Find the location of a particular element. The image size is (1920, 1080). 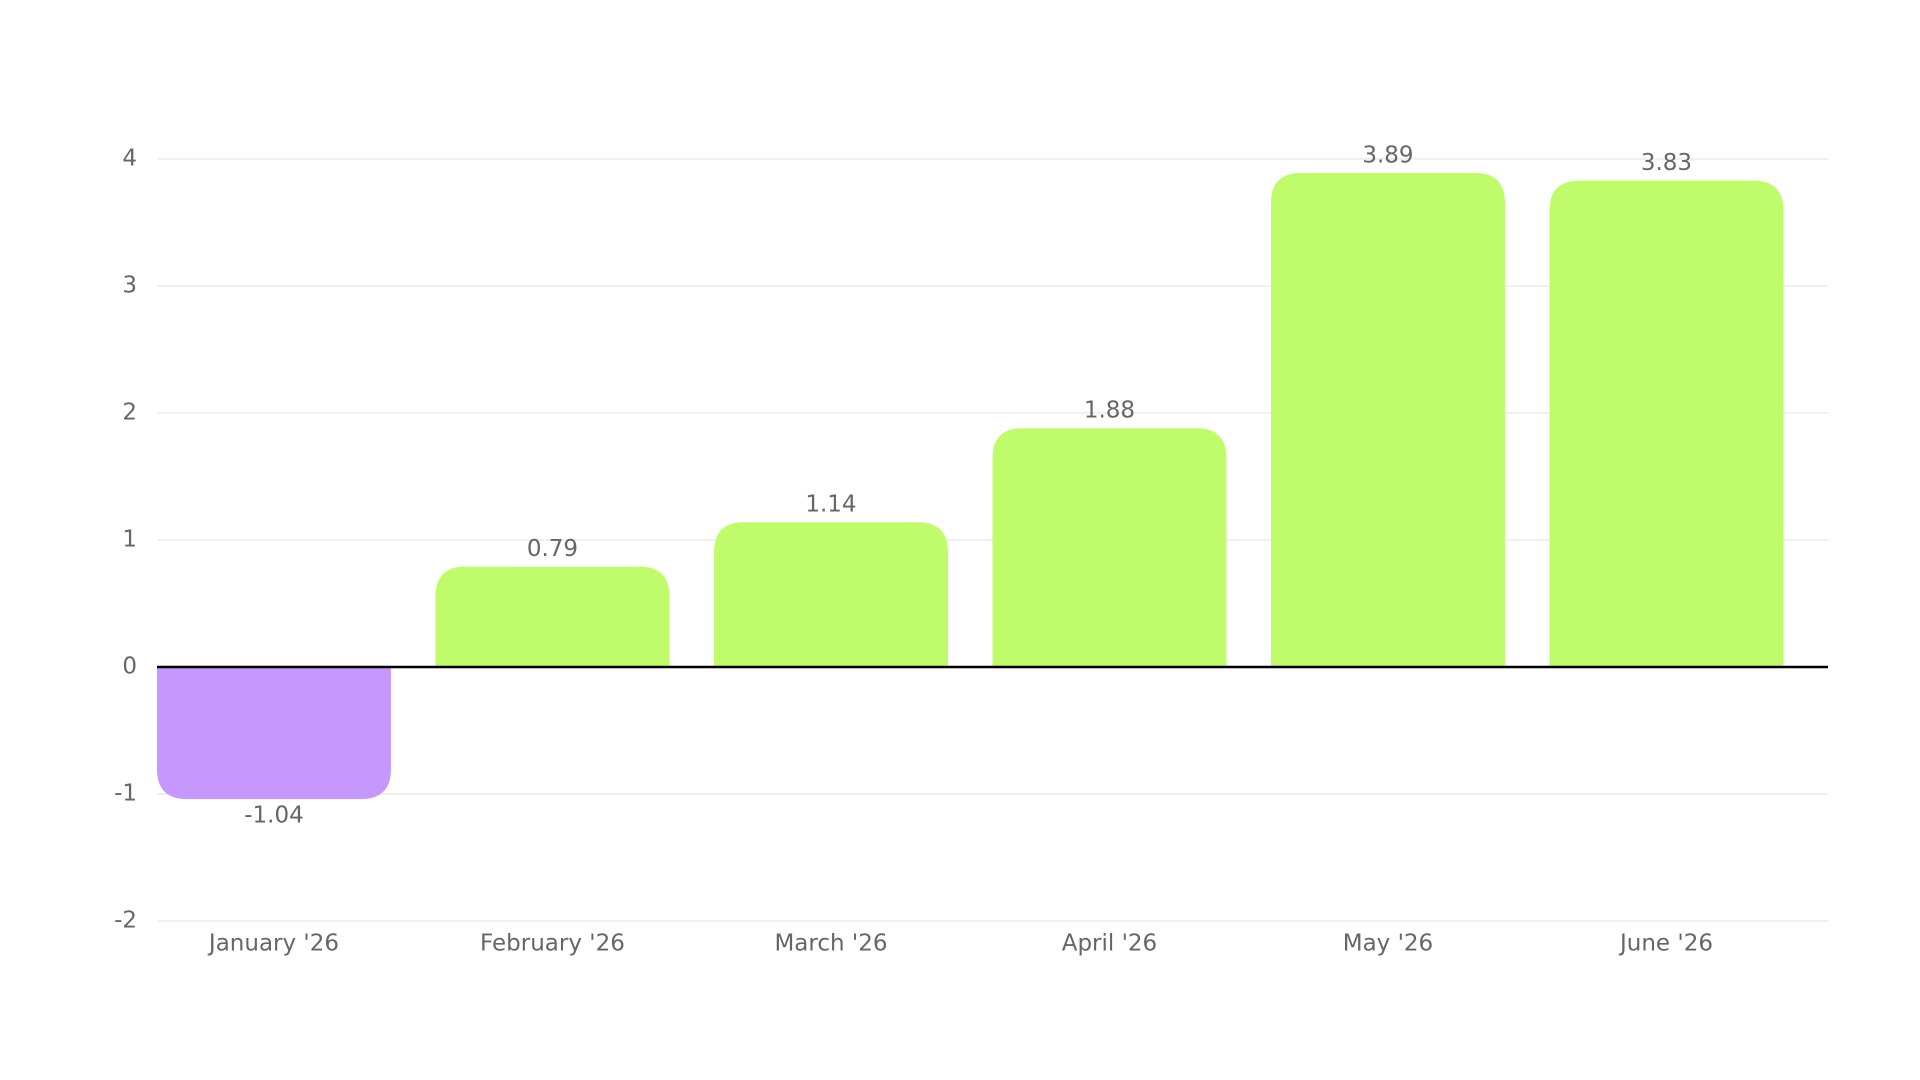

y-tick-label: 1 is located at coordinates (129, 540).